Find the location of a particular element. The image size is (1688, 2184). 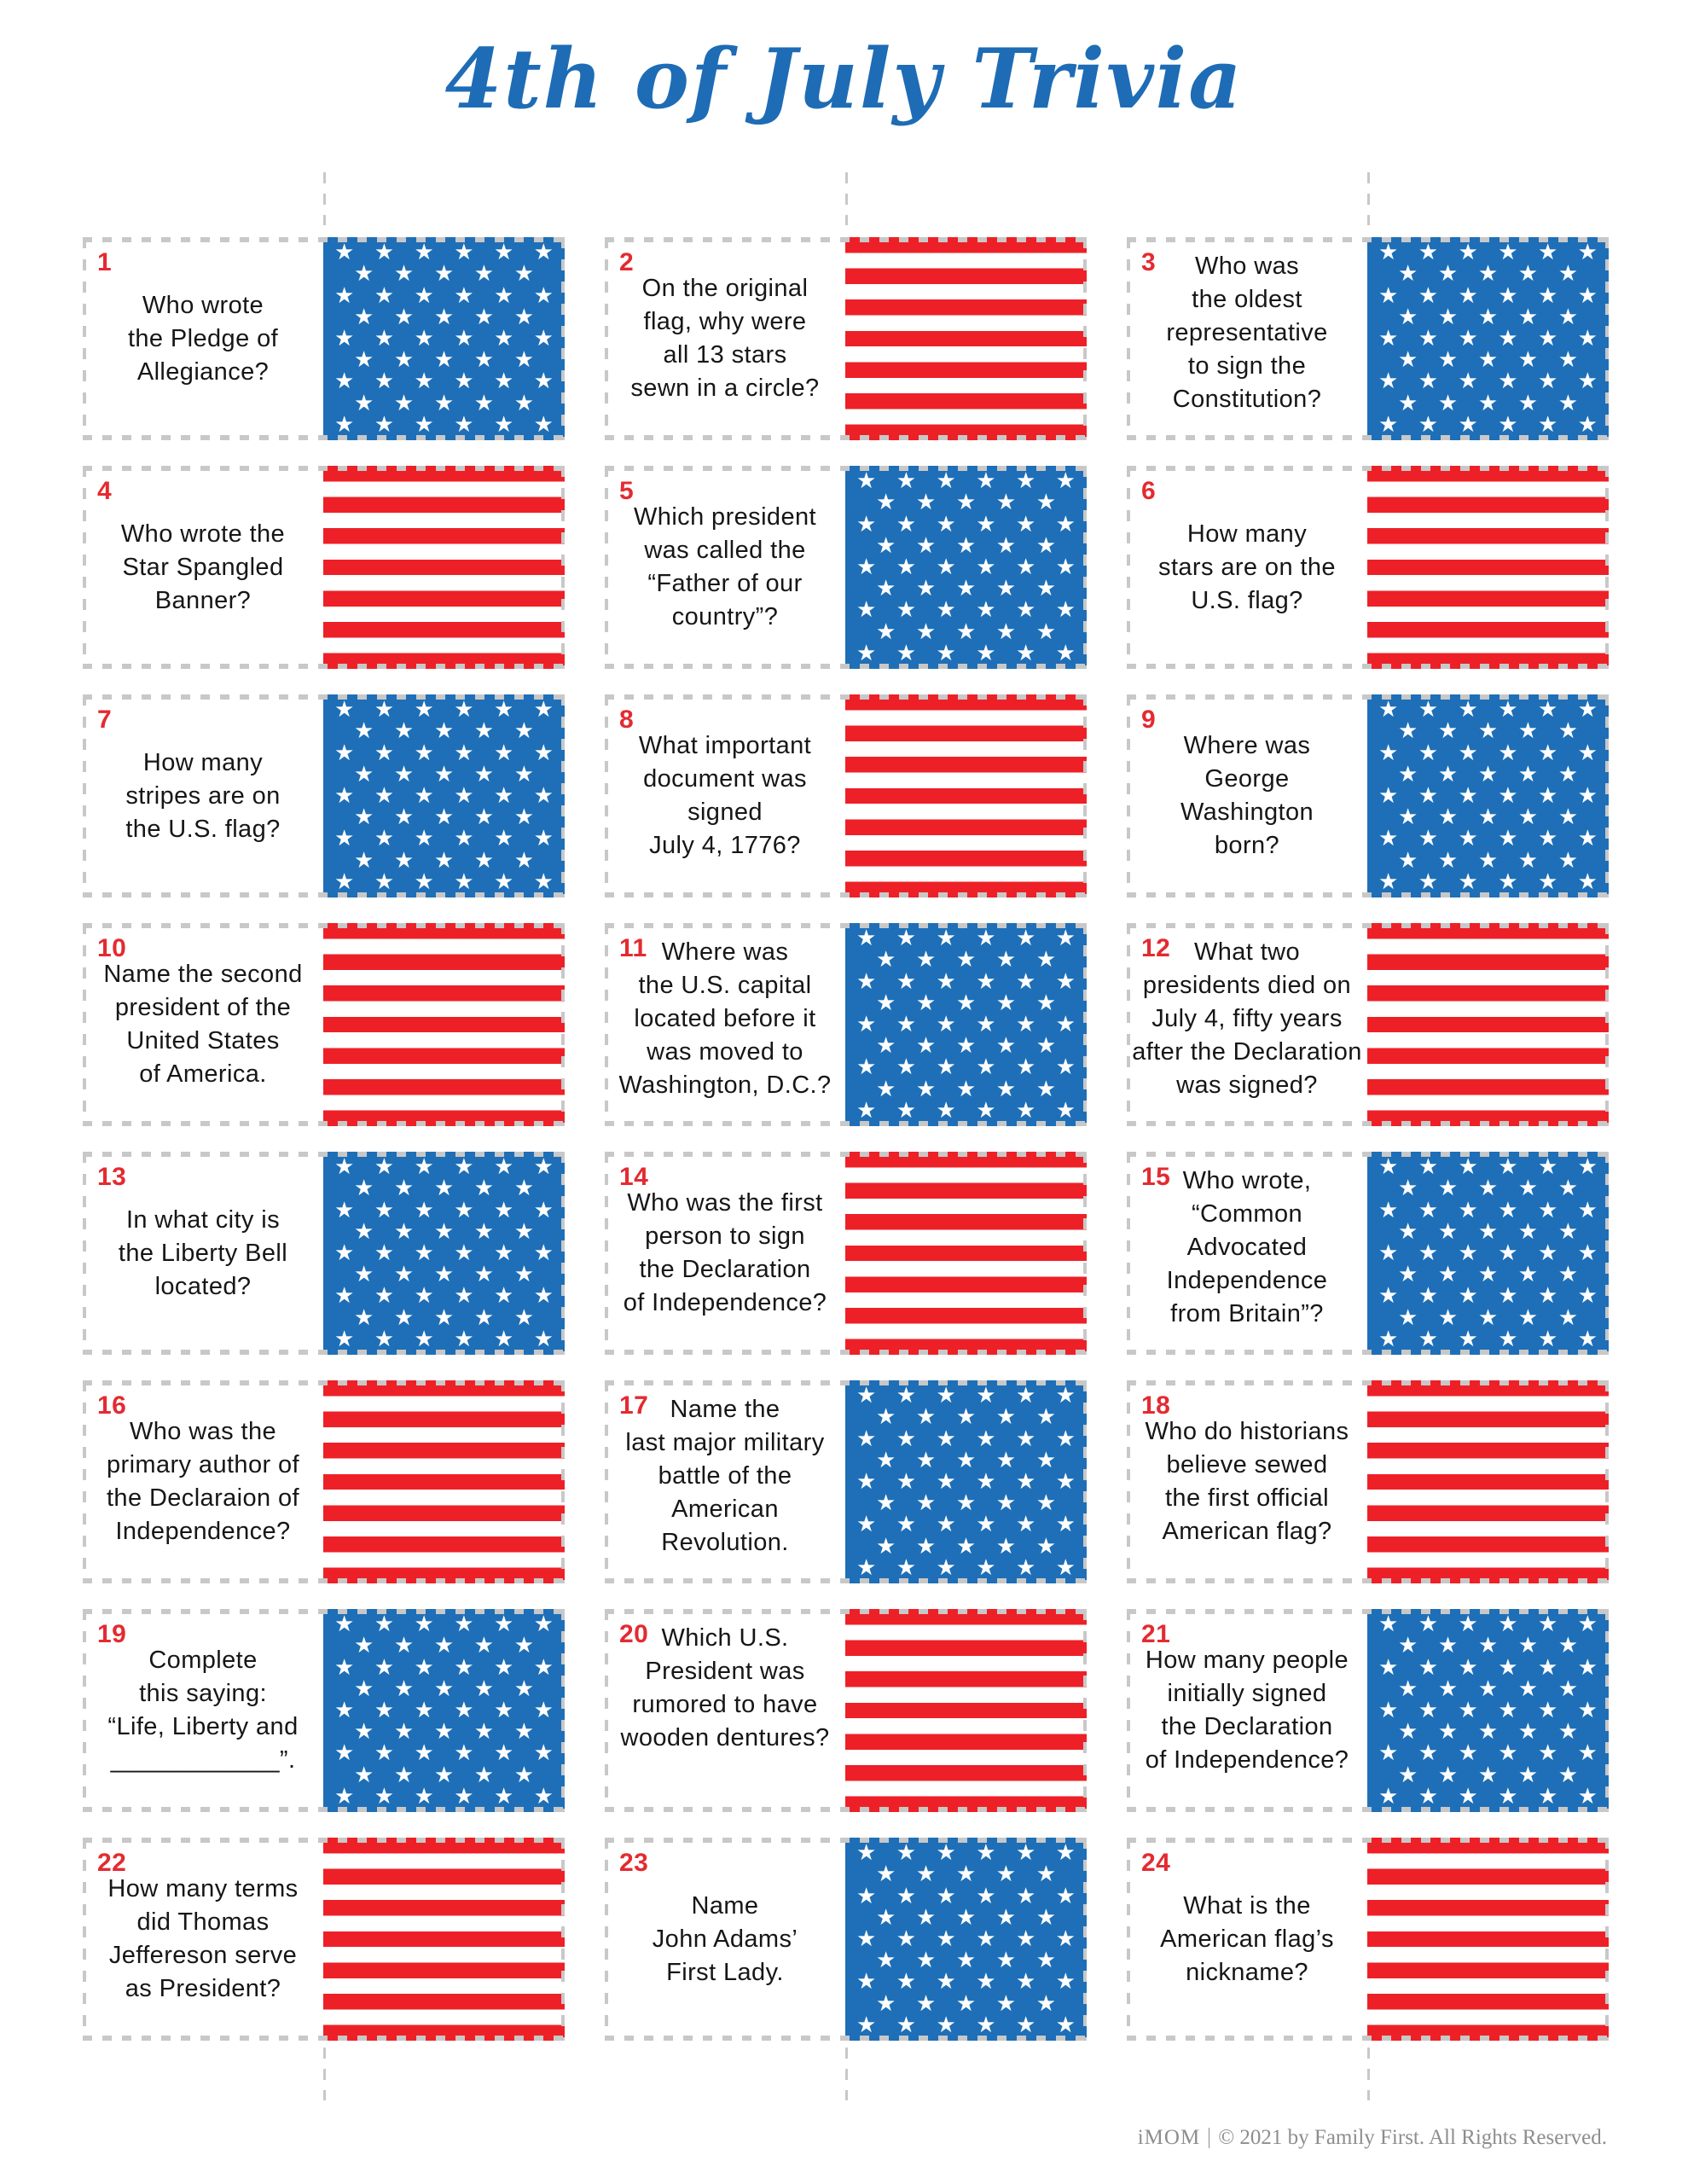

question-text: Who wrote the Pledge of Allegiance? is located at coordinates (203, 338).